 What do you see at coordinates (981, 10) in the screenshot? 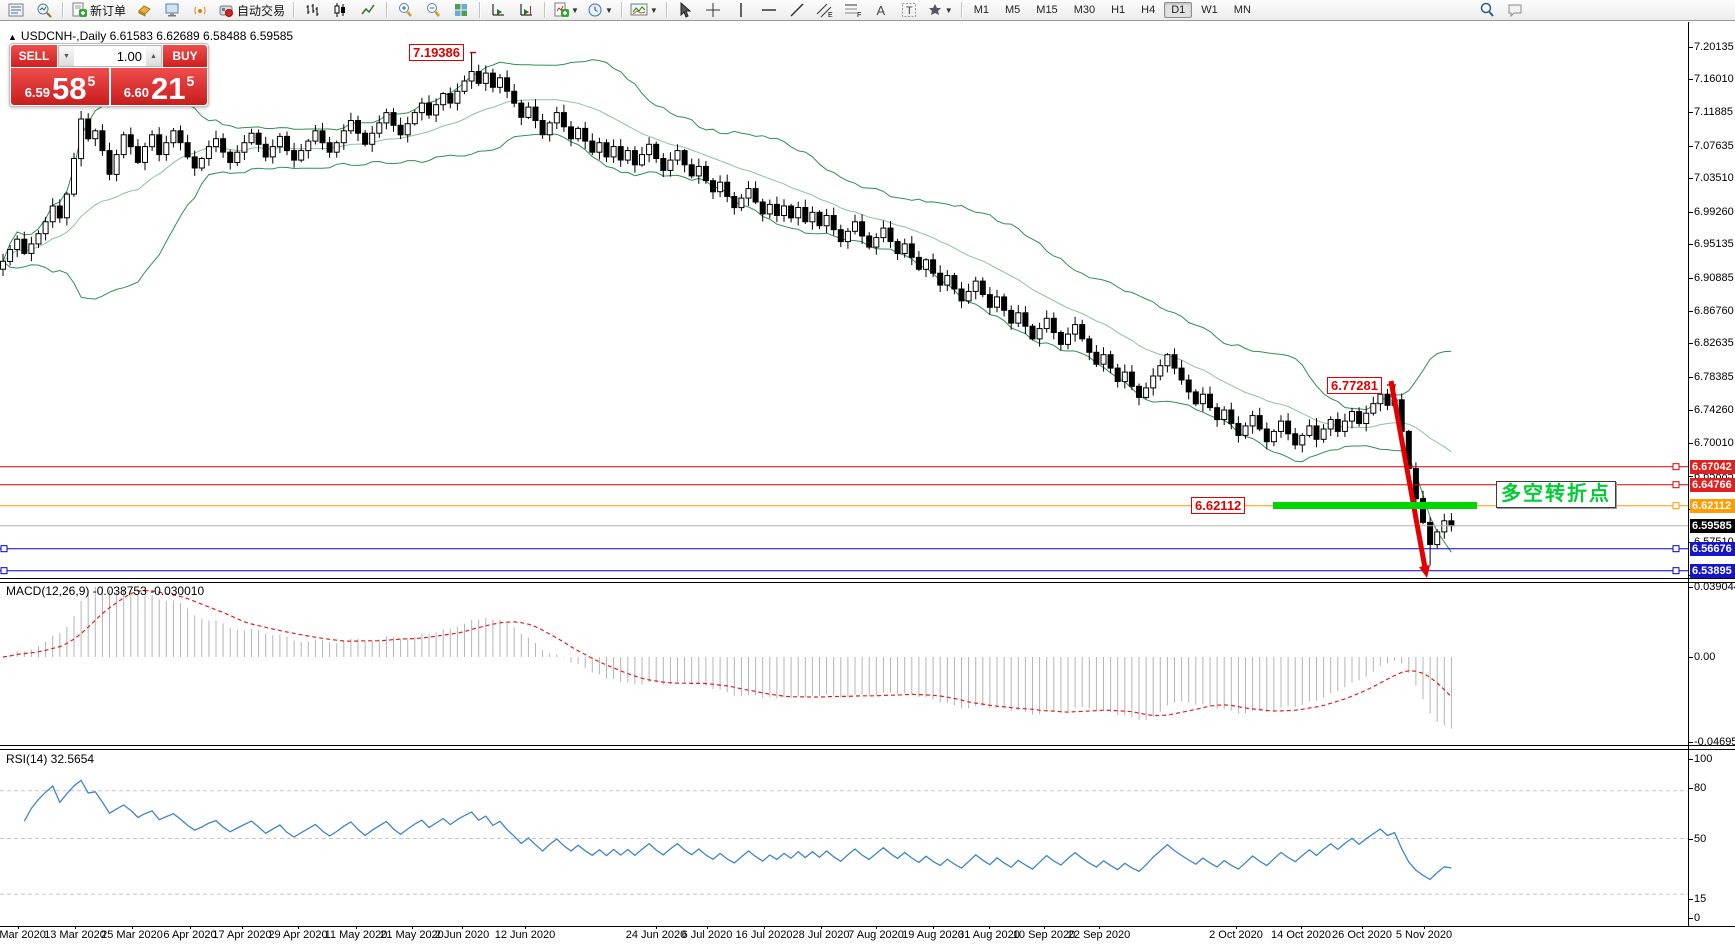
I see `timeframe-m1: M1` at bounding box center [981, 10].